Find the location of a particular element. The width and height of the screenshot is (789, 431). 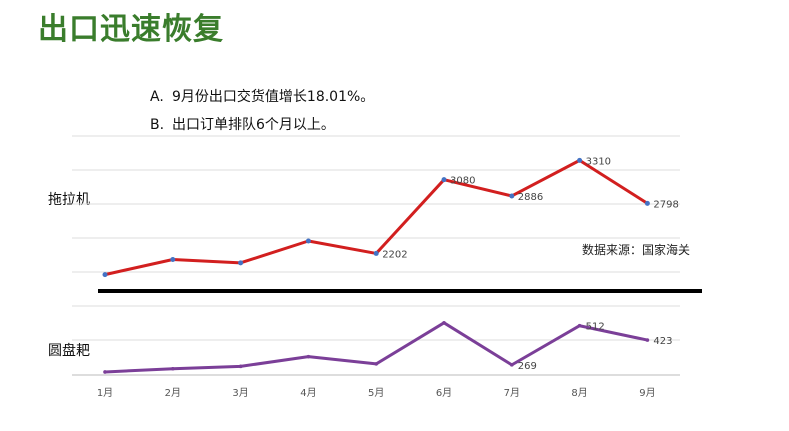

data-label: 3080 is located at coordinates (462, 181).